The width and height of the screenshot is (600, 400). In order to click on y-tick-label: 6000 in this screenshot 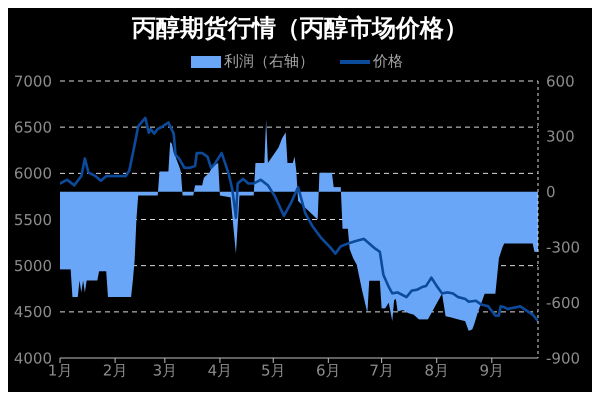, I will do `click(33, 173)`.